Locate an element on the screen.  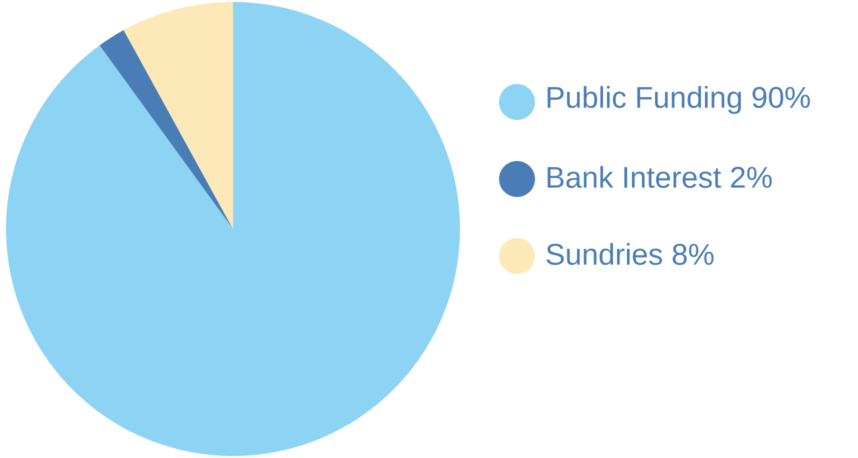
legend-label: Public Funding 90% is located at coordinates (679, 100).